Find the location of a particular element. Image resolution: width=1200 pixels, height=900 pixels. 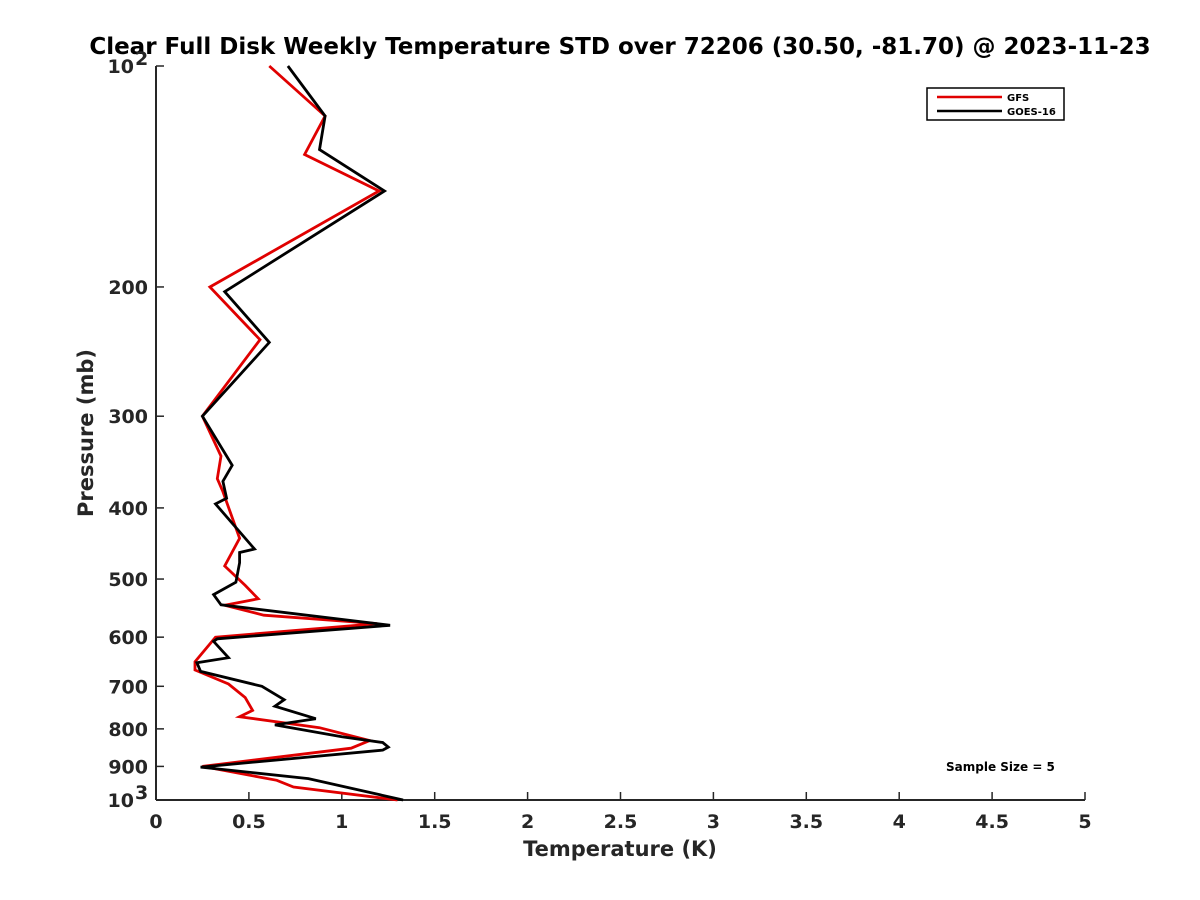

x-tick-label: 2.5 is located at coordinates (621, 822).